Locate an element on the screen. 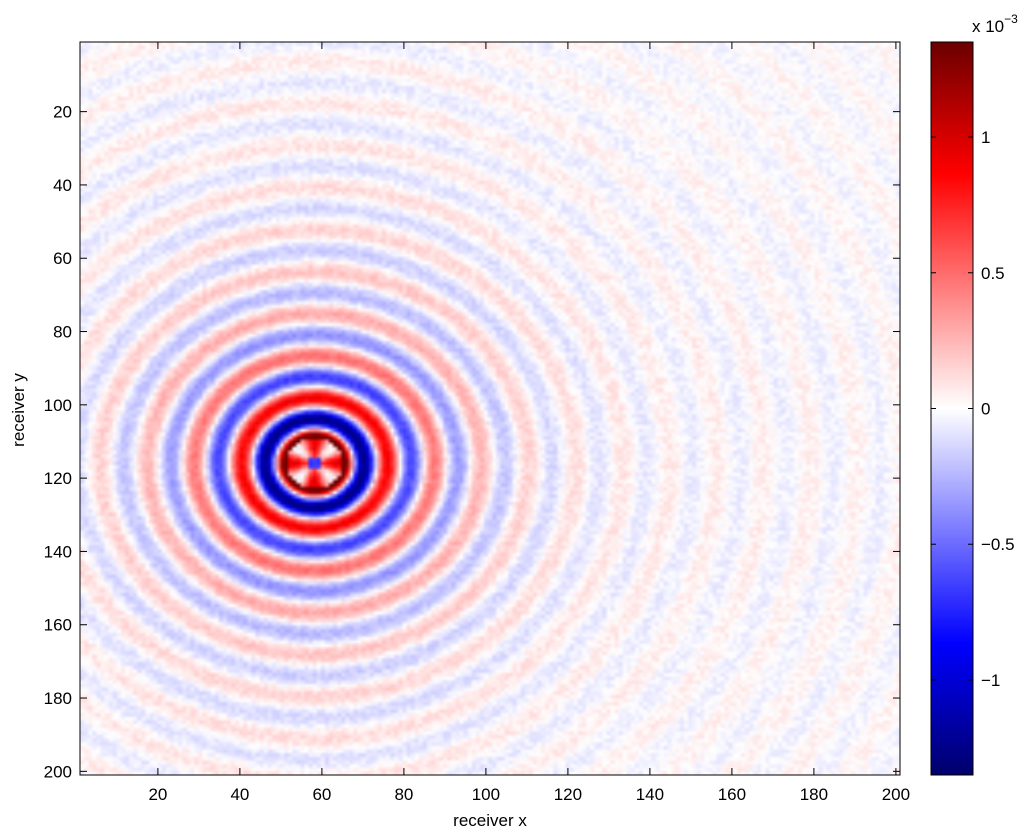  y-tick-label: 200 is located at coordinates (58, 771).